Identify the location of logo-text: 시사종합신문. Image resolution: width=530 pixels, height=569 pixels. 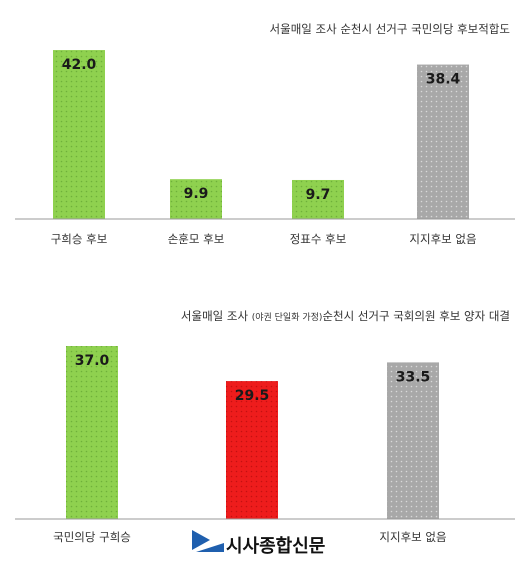
(275, 546).